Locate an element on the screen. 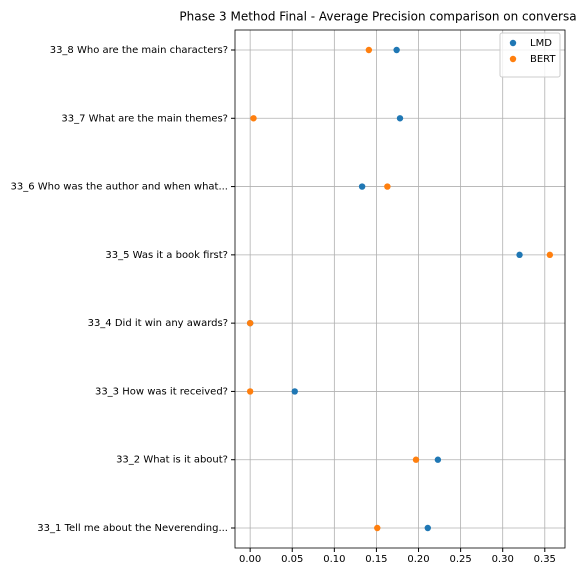  legend-label: LMD is located at coordinates (541, 43).